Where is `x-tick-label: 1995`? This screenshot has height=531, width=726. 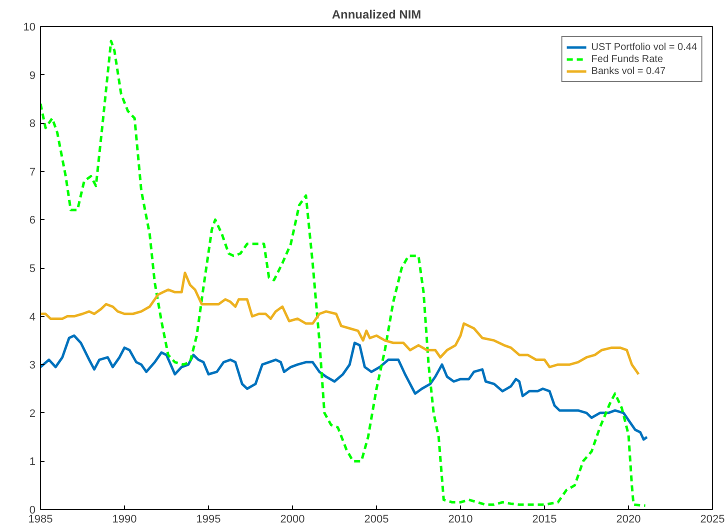
x-tick-label: 1995 is located at coordinates (208, 520).